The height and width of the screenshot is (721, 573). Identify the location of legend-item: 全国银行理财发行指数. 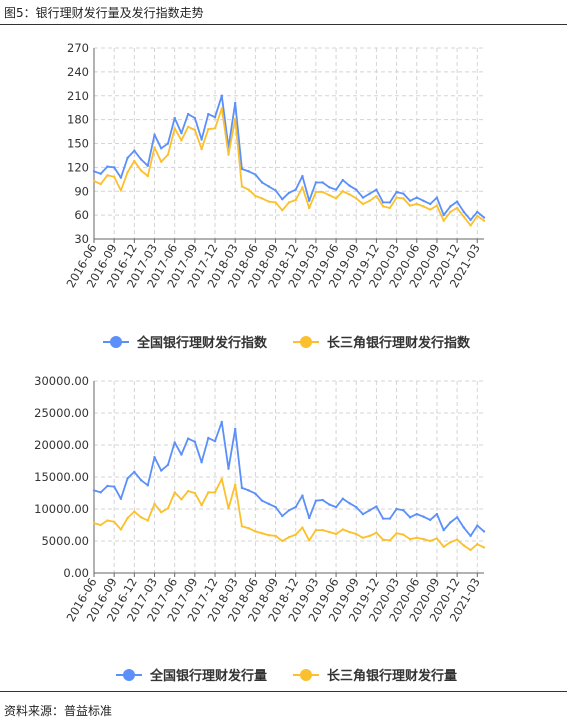
(184, 341).